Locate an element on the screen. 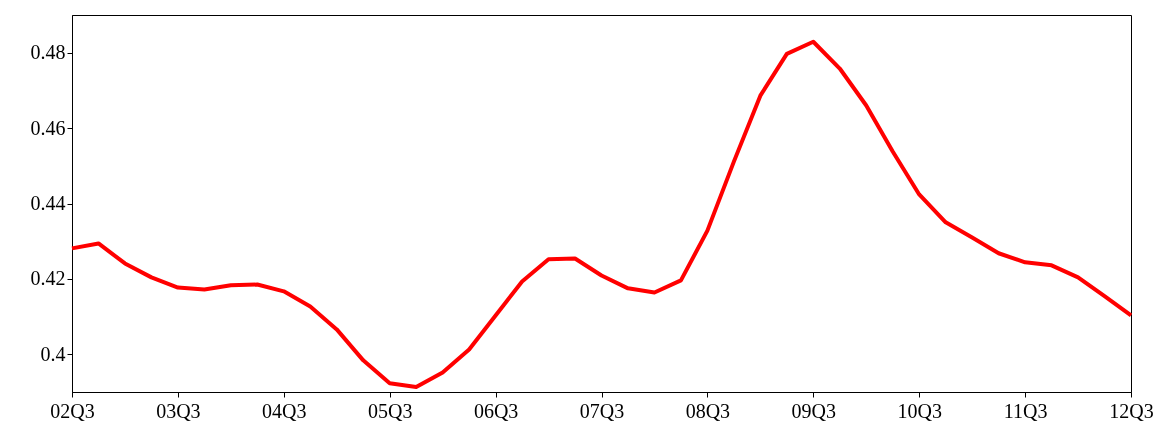  y-tick-label: 0.4 is located at coordinates (53, 353).